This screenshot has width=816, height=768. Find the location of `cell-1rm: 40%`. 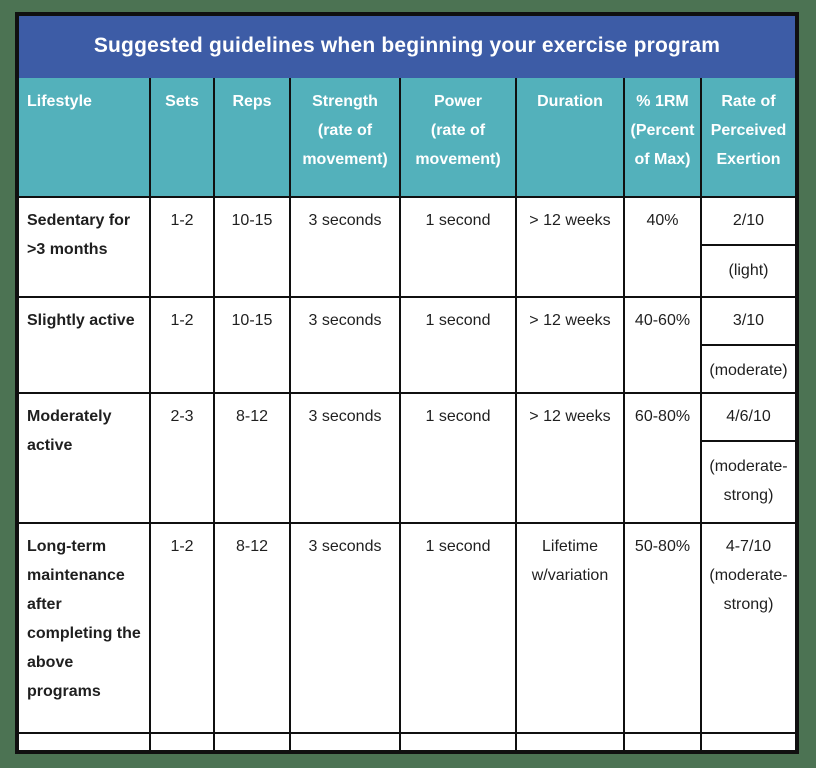

cell-1rm: 40% is located at coordinates (661, 247).